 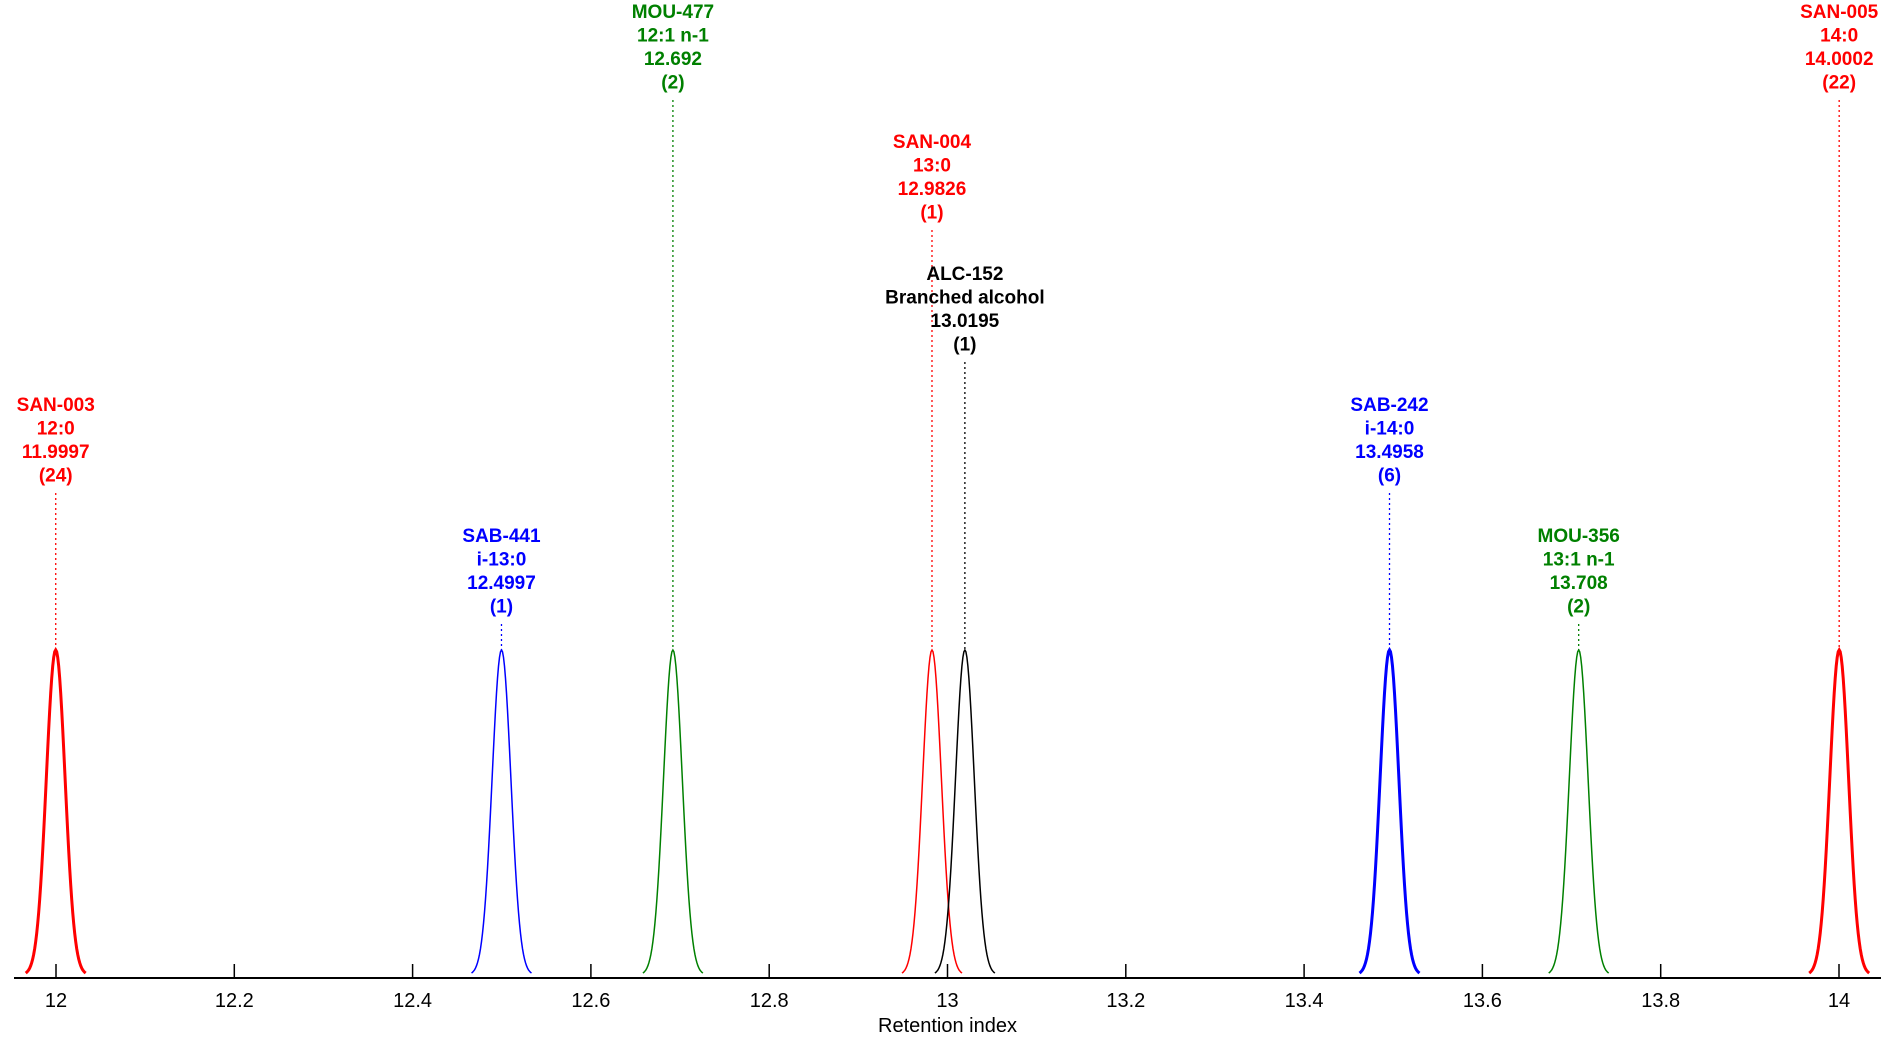 I want to click on x-tick-label: 12, so click(x=56, y=1001).